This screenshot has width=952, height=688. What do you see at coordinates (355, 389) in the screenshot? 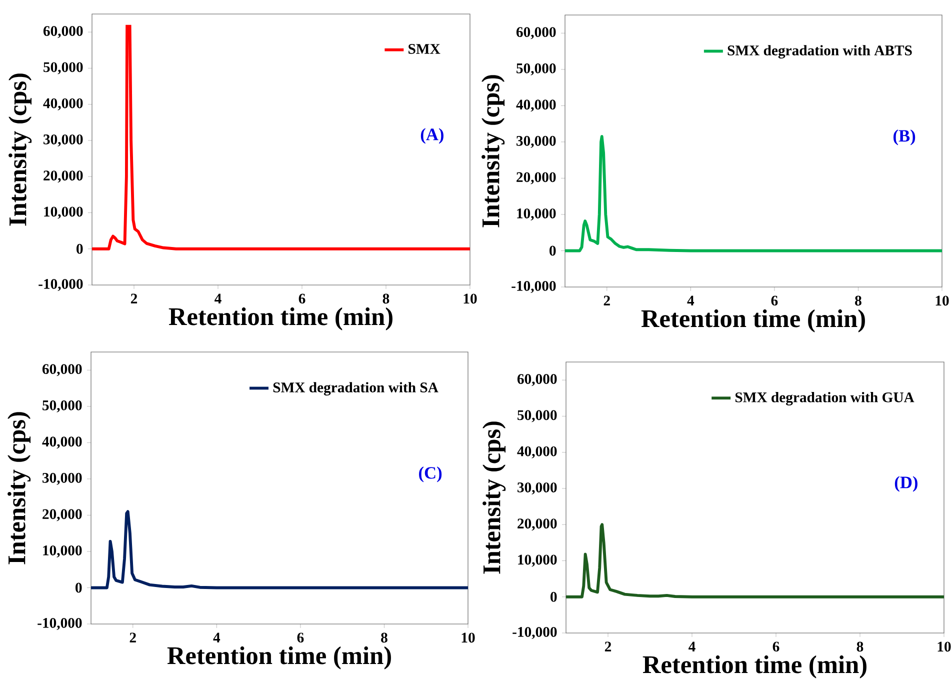
I see `legend-label: SMX degradation with SA` at bounding box center [355, 389].